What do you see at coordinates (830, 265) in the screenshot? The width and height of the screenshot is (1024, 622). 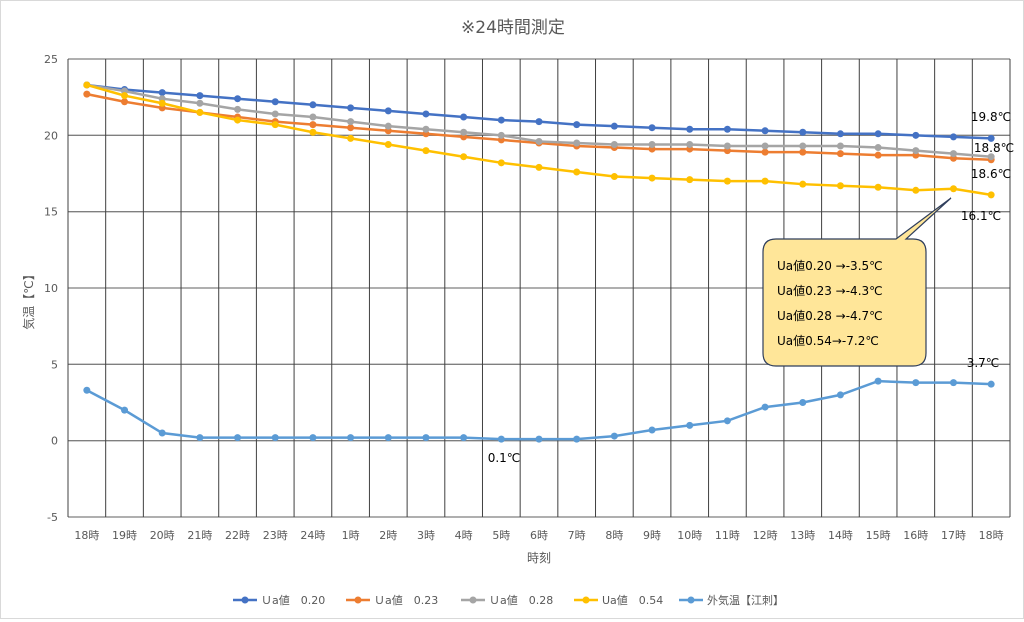 I see `callout-line: Ua値0.20 →-3.5℃` at bounding box center [830, 265].